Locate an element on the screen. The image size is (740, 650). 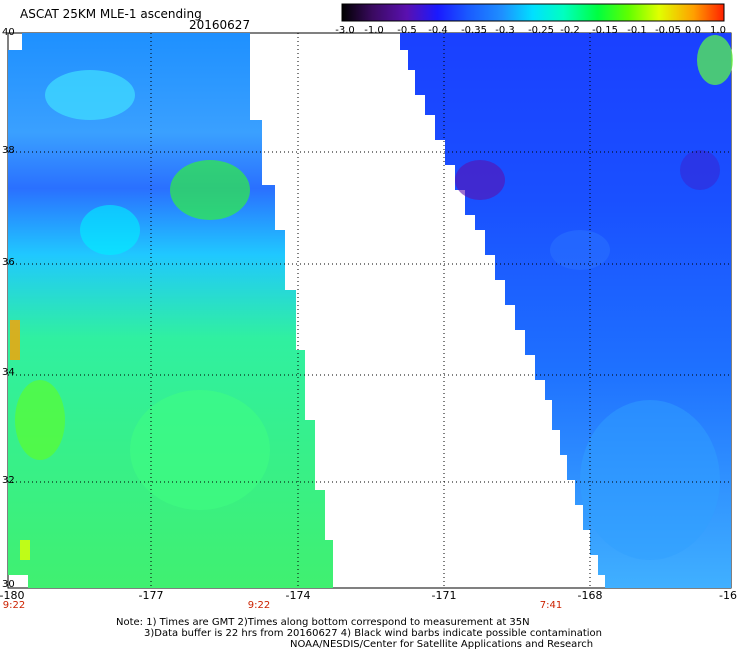
colorbar-label: -0.3 is located at coordinates (505, 30).